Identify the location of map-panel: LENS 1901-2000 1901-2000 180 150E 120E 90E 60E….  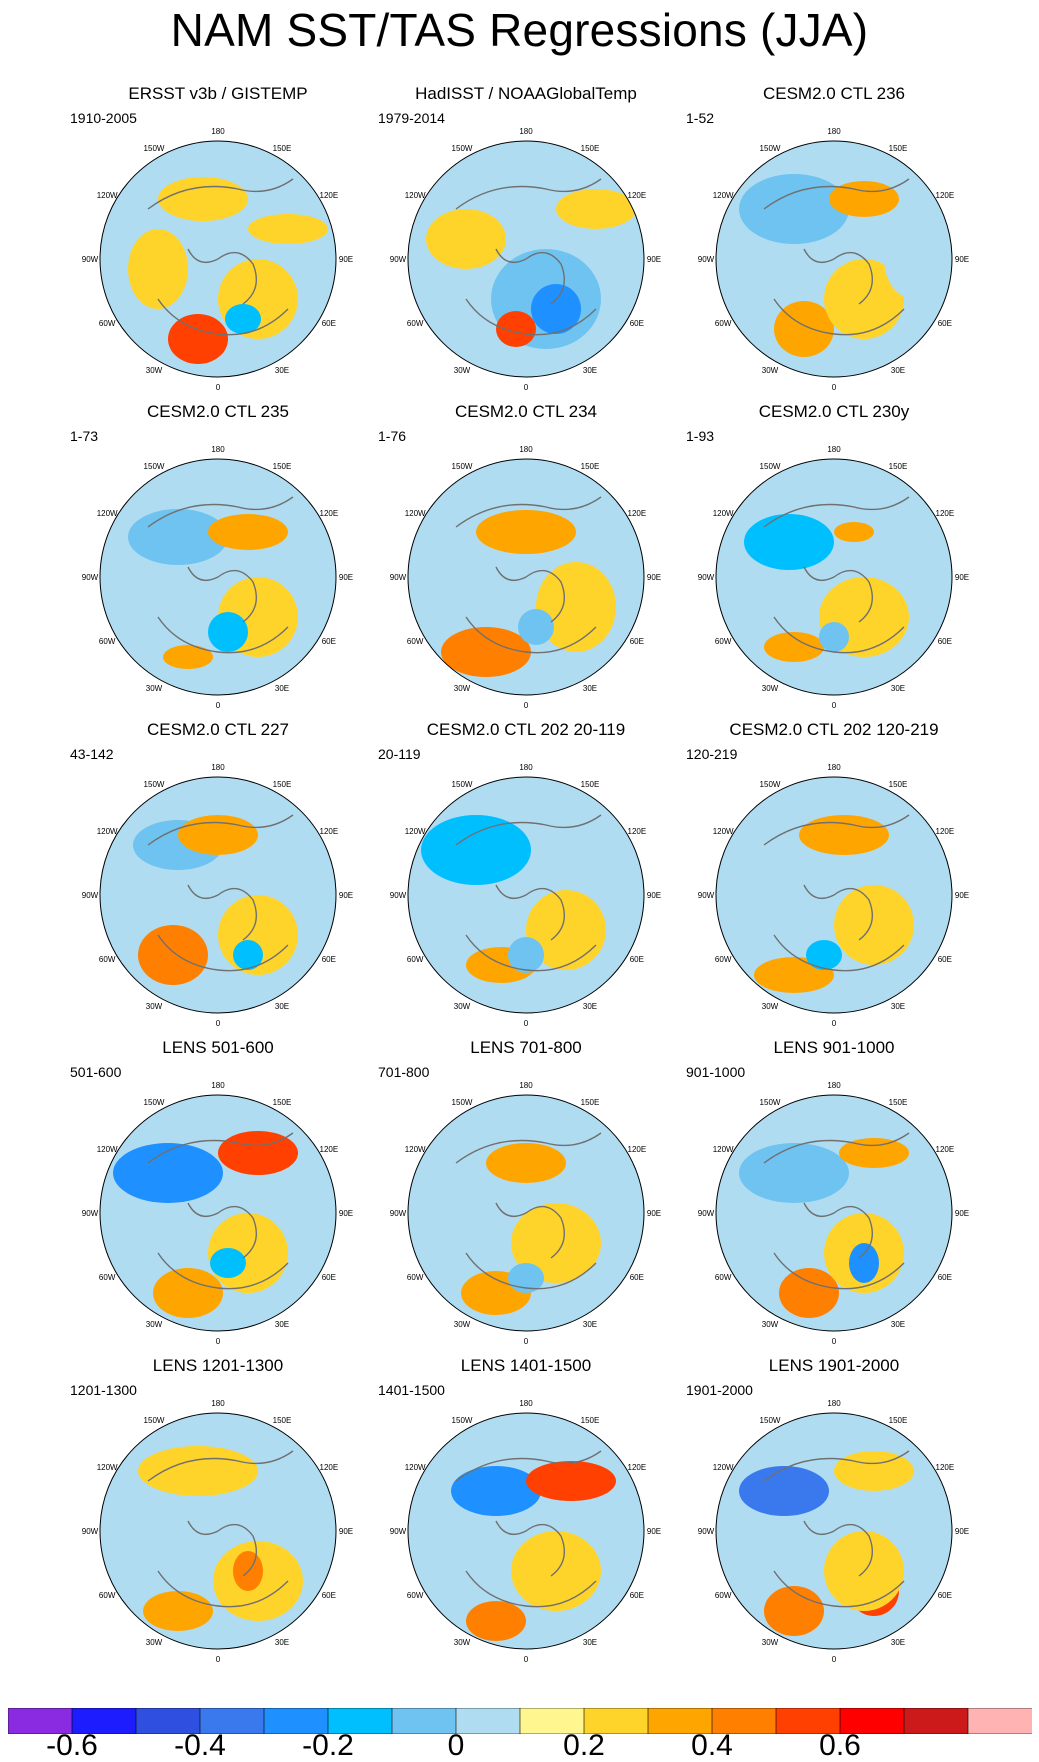
(849, 1515).